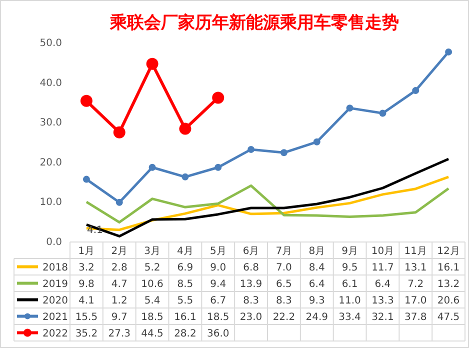  Describe the element at coordinates (51, 123) in the screenshot. I see `y-tick-label: 30.0` at that location.